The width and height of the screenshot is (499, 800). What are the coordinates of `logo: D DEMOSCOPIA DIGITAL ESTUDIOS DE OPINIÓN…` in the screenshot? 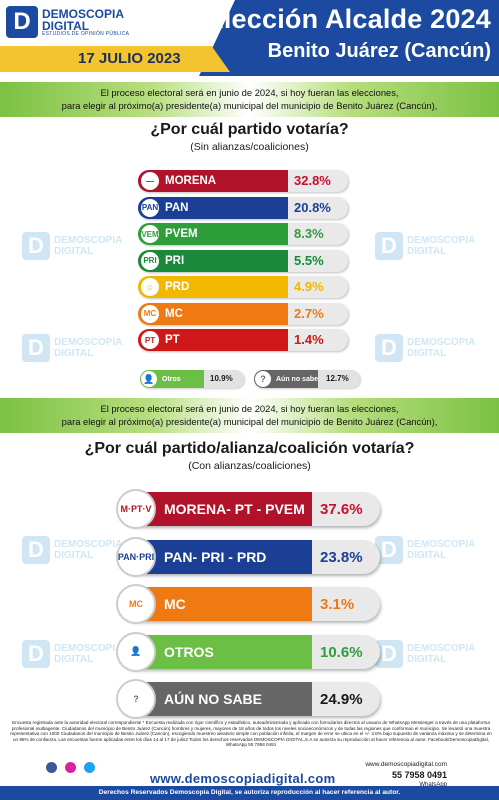 It's located at (67, 22).